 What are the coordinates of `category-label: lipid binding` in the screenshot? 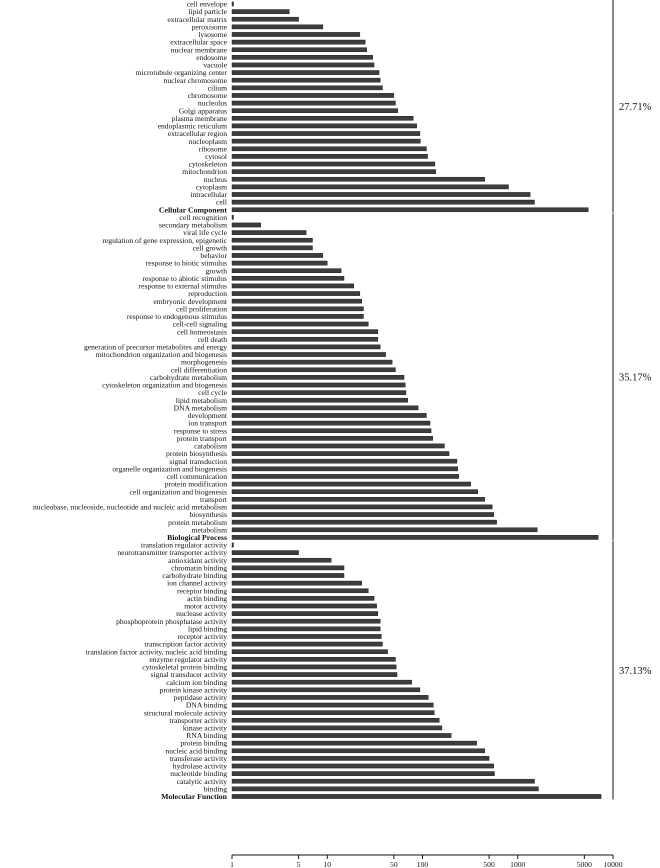 It's located at (207, 628).